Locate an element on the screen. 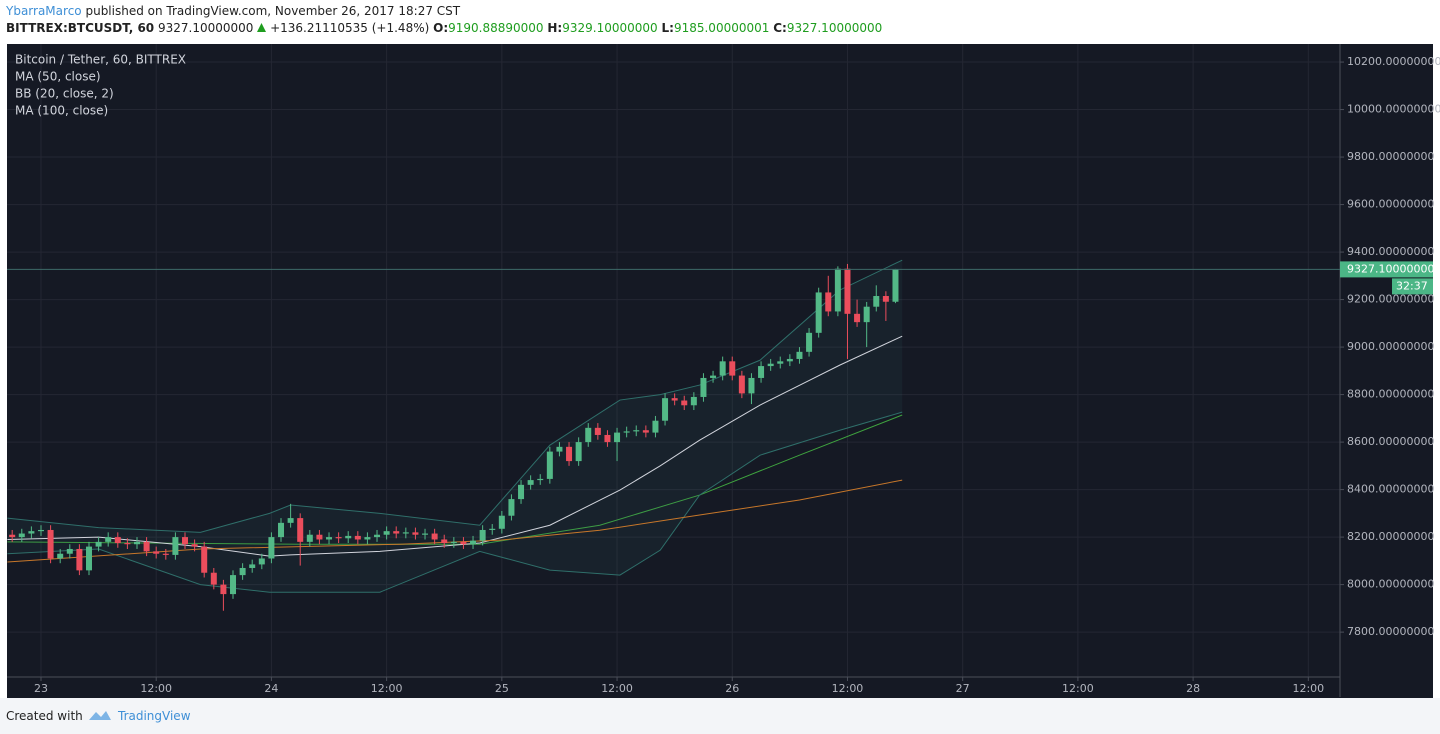  h-value: 9329.10000000 is located at coordinates (610, 28).